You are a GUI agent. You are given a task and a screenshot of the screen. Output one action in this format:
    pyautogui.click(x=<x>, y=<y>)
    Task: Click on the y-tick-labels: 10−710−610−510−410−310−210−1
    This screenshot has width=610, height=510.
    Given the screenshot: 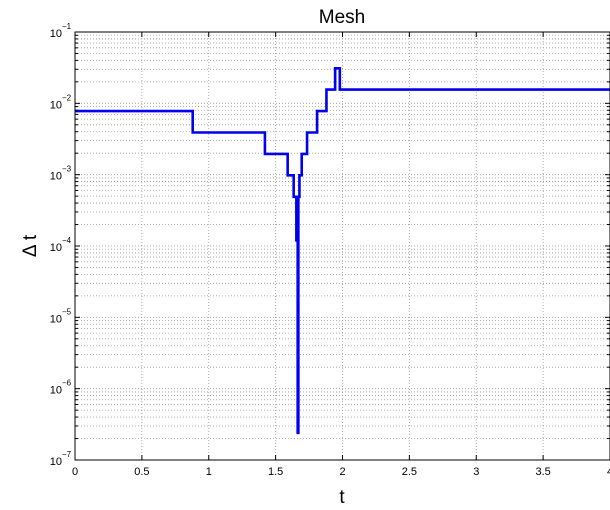 What is the action you would take?
    pyautogui.click(x=61, y=245)
    